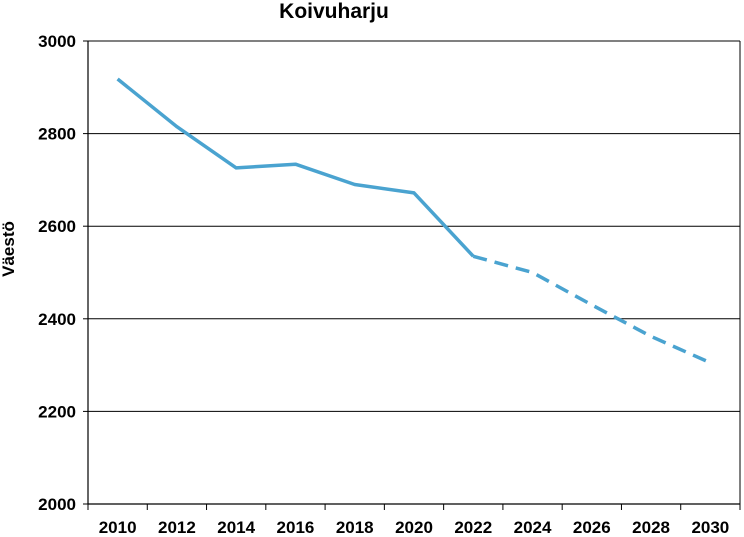 The width and height of the screenshot is (744, 537). What do you see at coordinates (57, 226) in the screenshot?
I see `y-tick-label: 2600` at bounding box center [57, 226].